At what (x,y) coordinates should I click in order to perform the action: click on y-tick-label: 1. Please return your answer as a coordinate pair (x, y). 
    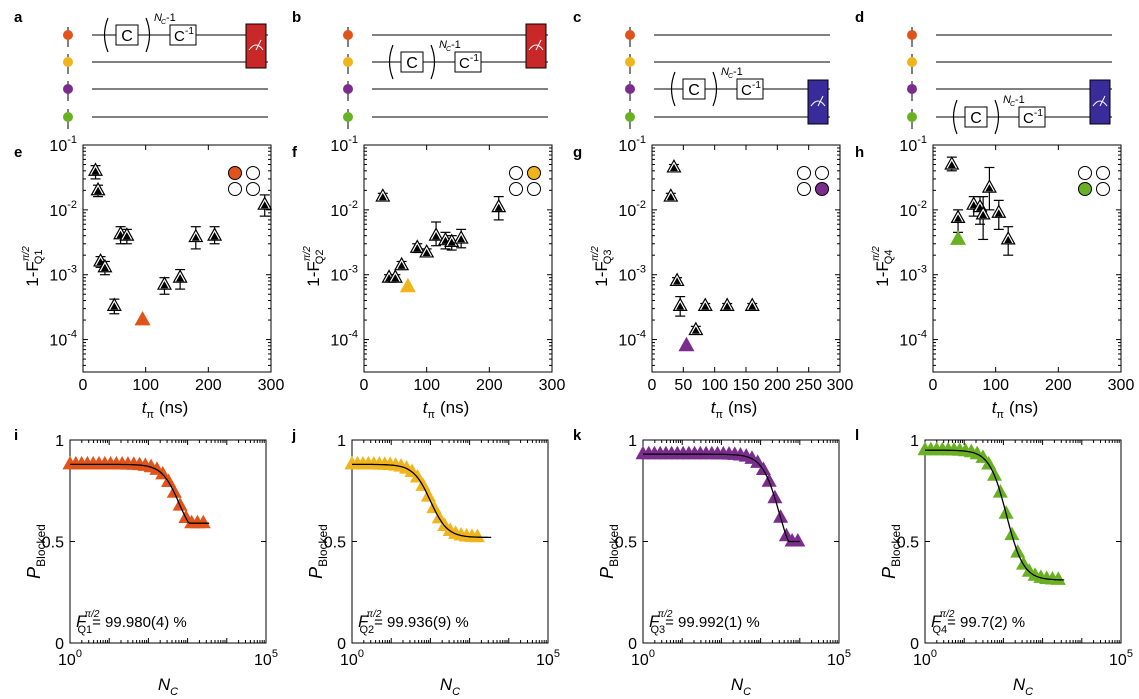
    Looking at the image, I should click on (341, 441).